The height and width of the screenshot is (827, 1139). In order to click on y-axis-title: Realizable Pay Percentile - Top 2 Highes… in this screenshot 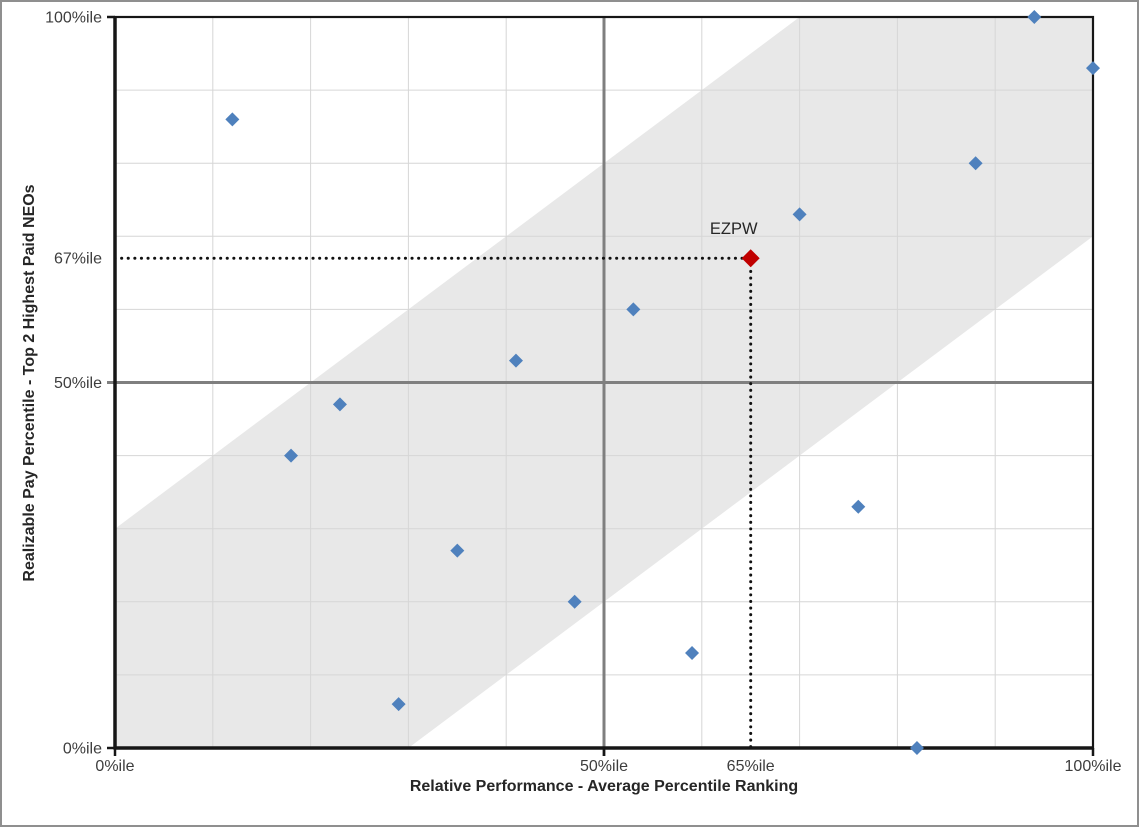, I will do `click(29, 382)`.